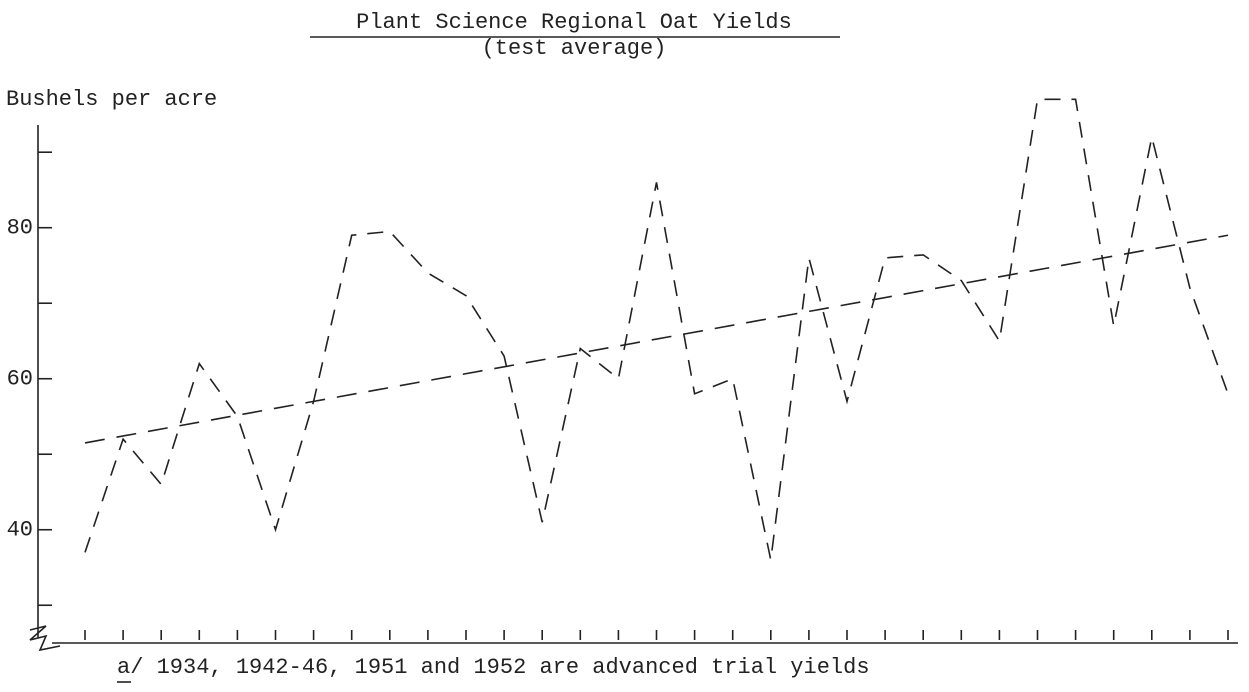 The width and height of the screenshot is (1249, 692). I want to click on chart-subtitle: (test average), so click(574, 48).